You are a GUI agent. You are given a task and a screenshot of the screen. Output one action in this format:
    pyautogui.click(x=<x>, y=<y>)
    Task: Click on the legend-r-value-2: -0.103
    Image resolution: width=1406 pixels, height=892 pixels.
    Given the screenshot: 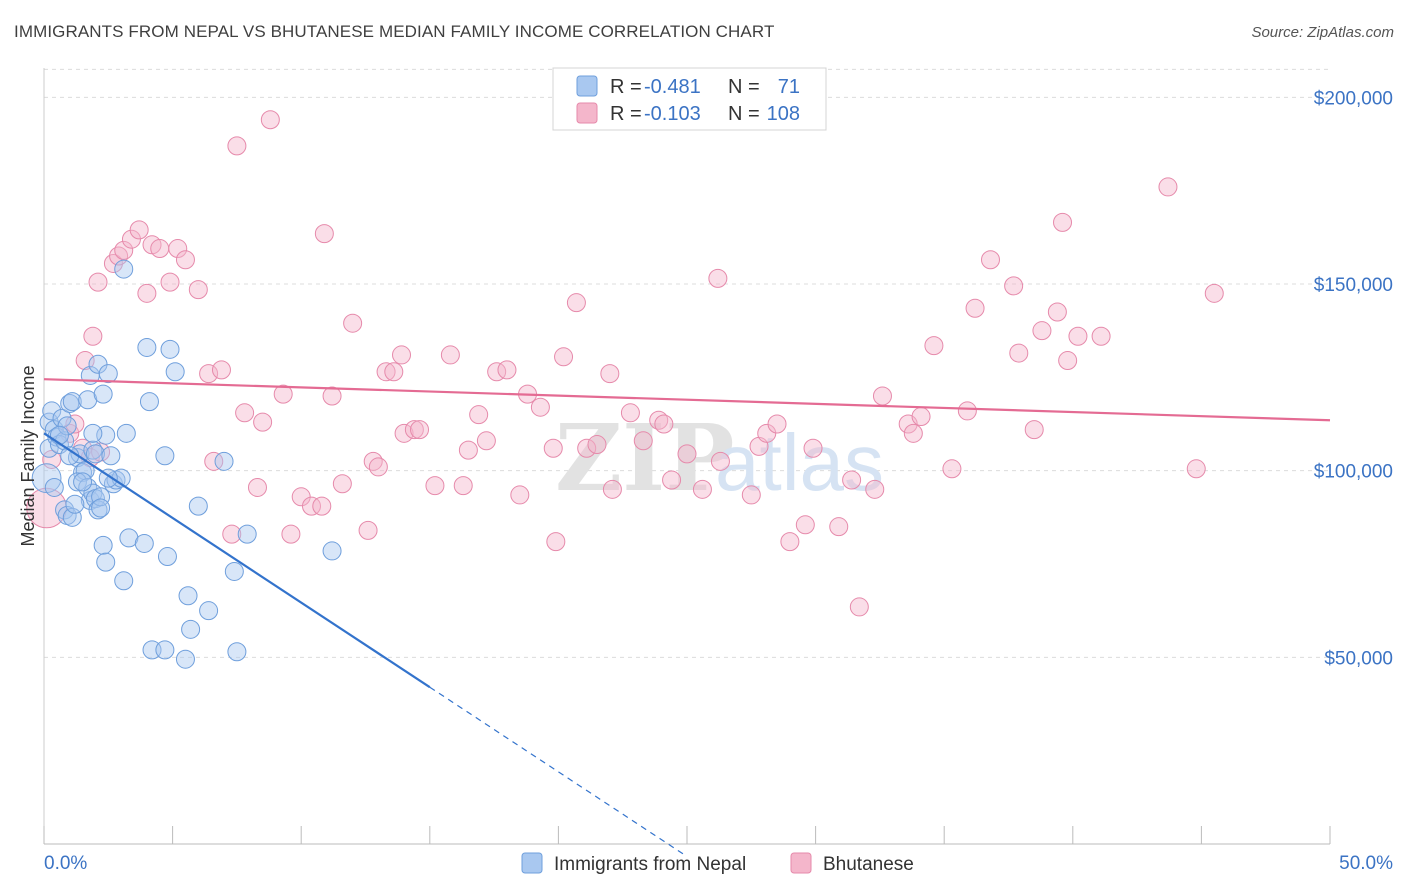 What is the action you would take?
    pyautogui.click(x=672, y=114)
    